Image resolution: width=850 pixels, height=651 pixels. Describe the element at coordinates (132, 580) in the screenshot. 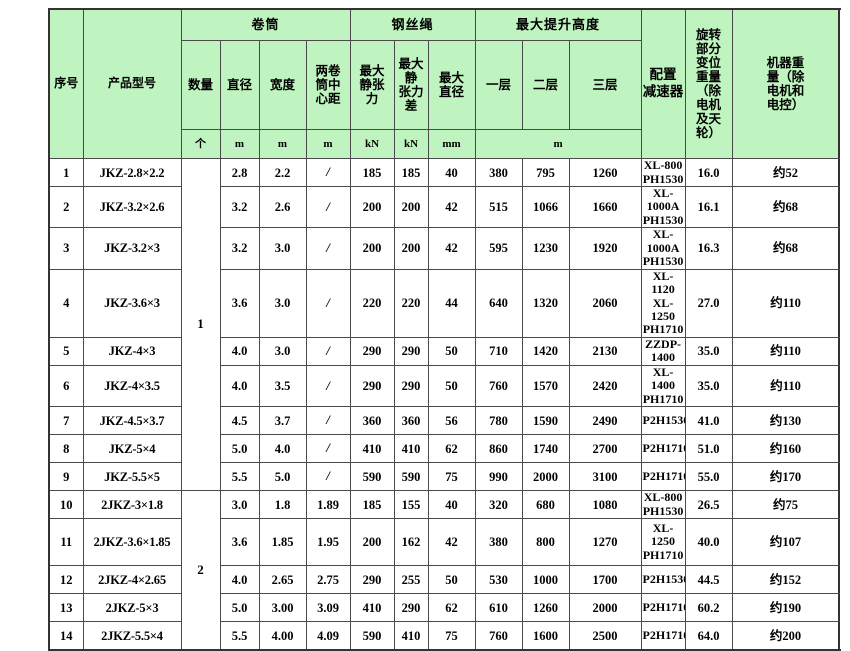

I see `cell-model: 2JKZ-4×2.65` at that location.